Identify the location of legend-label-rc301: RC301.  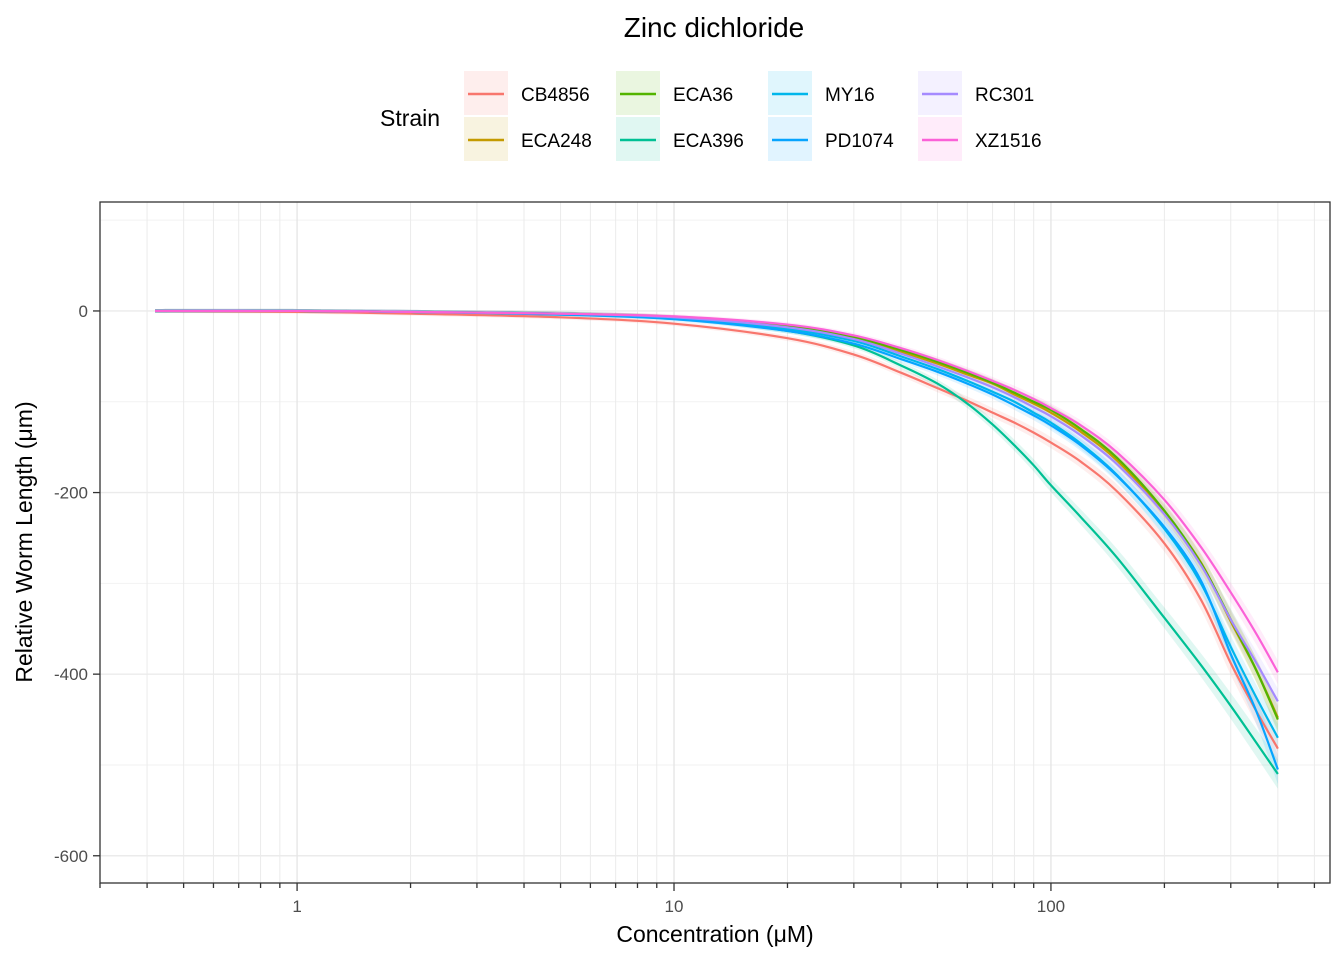
(1004, 95).